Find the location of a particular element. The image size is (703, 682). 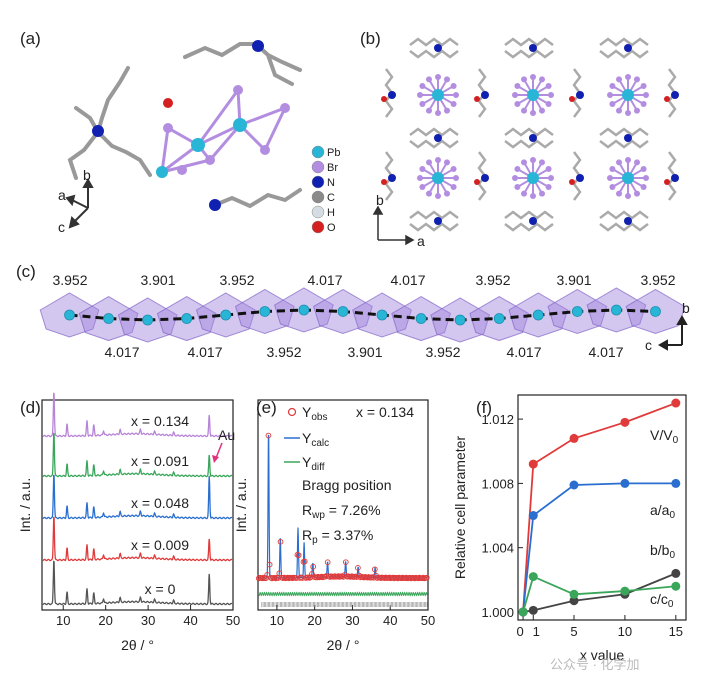

axes-arrows-b is located at coordinates (393, 225).